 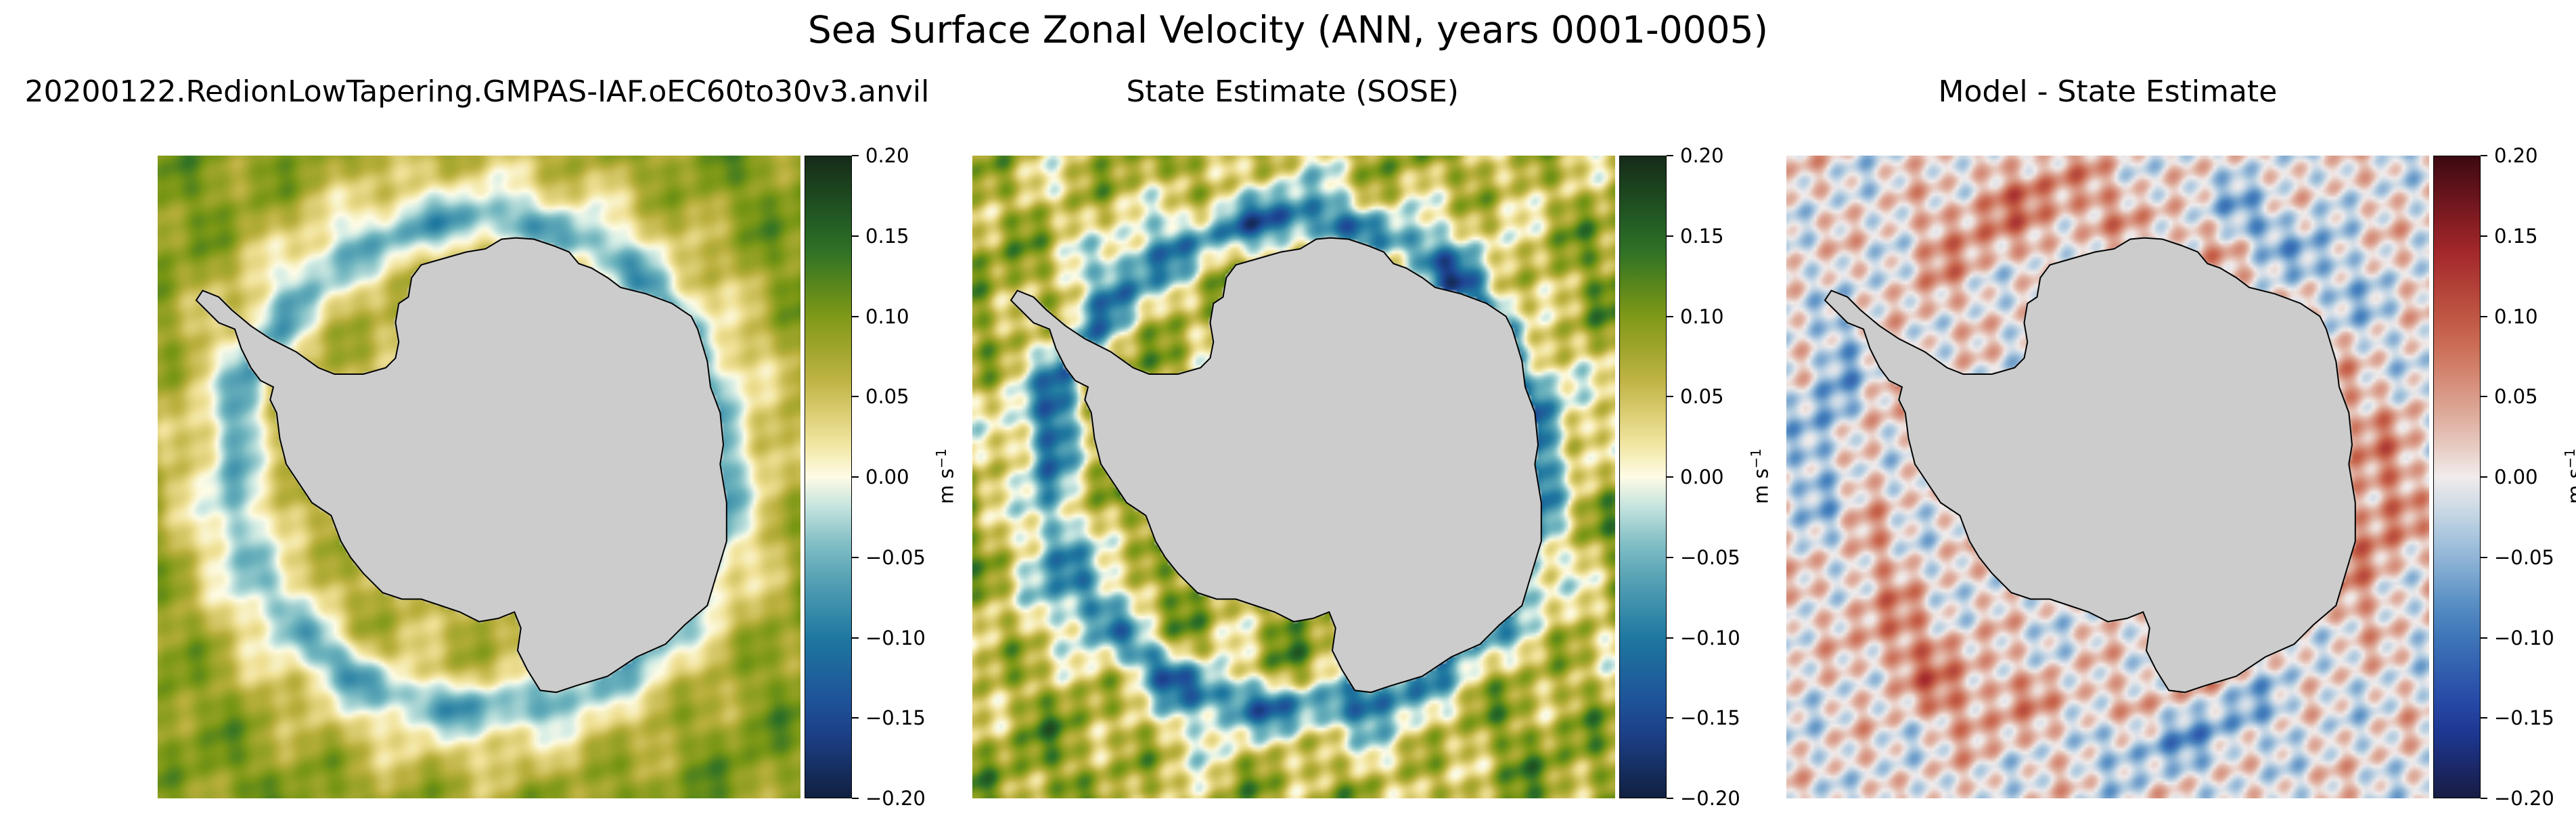 I want to click on panel-2-title: State Estimate (SOSE), so click(x=1292, y=91).